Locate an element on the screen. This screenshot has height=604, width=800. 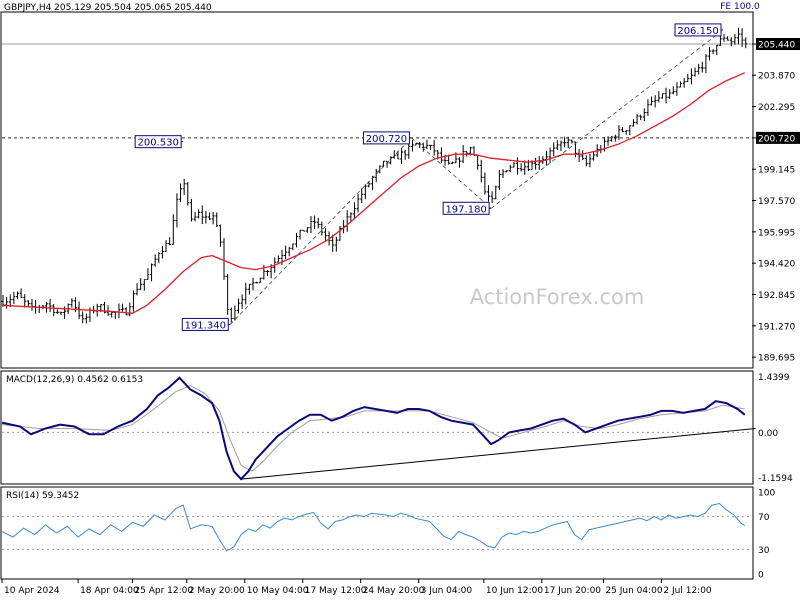
price-tick-label: 194.420 is located at coordinates (776, 265).